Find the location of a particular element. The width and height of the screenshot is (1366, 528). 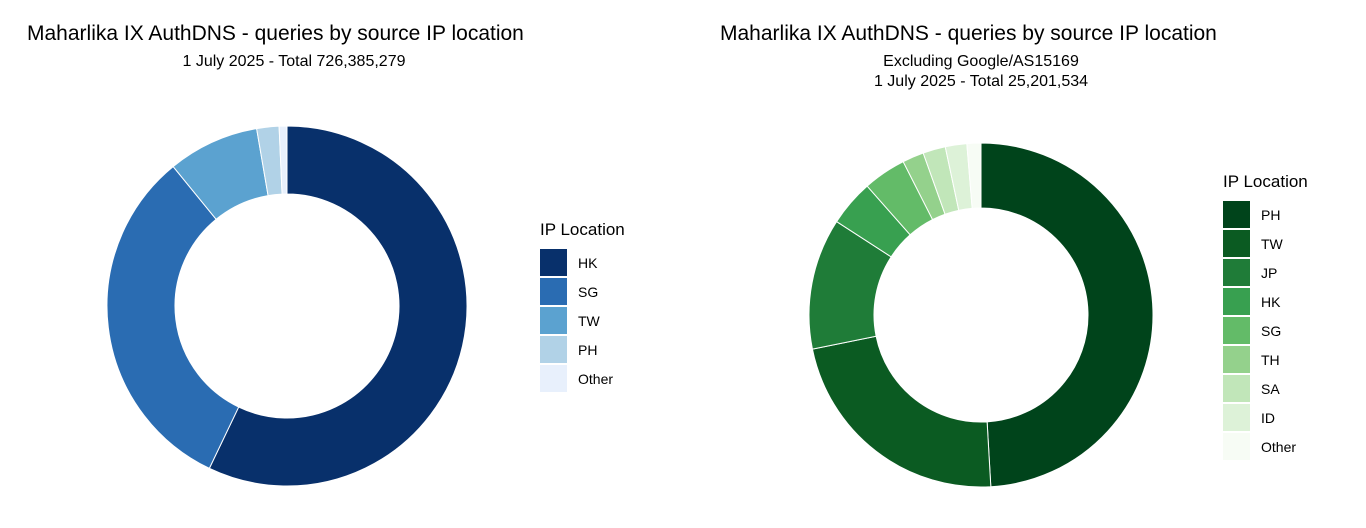

legend-items: HK SG TW PH Other is located at coordinates (582, 320).